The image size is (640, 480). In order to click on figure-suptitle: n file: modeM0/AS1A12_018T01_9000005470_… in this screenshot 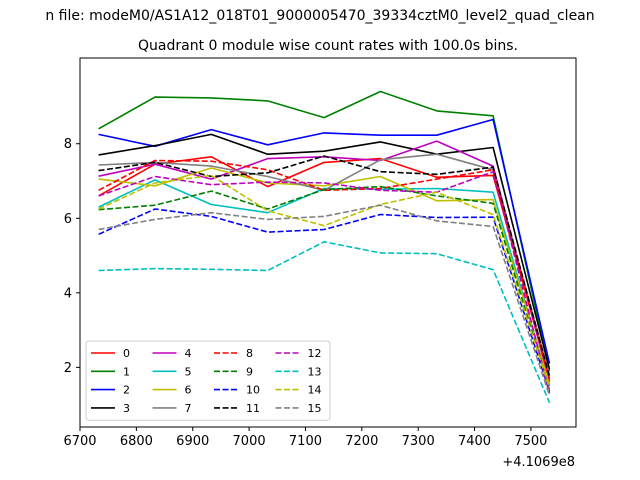, I will do `click(319, 16)`.